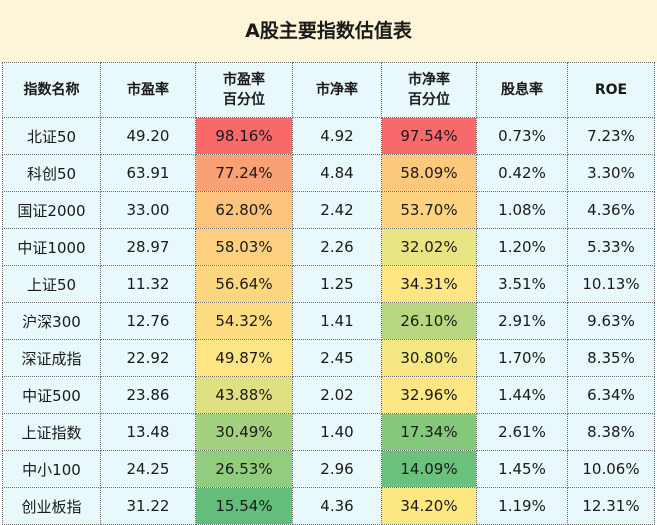 This screenshot has height=525, width=657. What do you see at coordinates (522, 173) in the screenshot?
I see `dividend-yield-cell: 0.42%` at bounding box center [522, 173].